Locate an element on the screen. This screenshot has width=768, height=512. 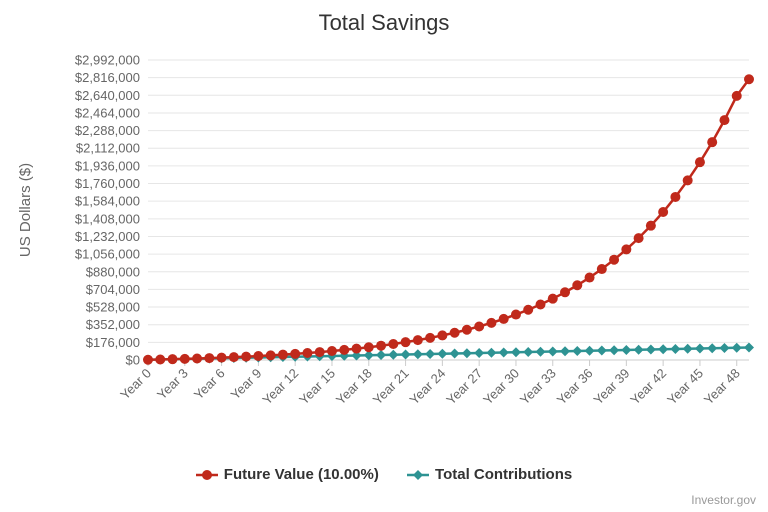
y-tick-label: $1,584,000 is located at coordinates (107, 201).